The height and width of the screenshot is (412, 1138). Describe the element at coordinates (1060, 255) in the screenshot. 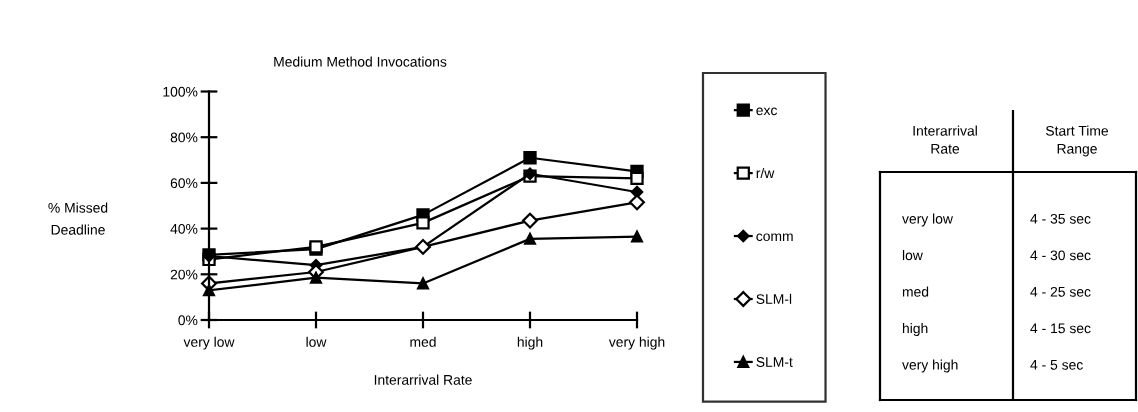

I see `text: 4 - 30 sec` at that location.